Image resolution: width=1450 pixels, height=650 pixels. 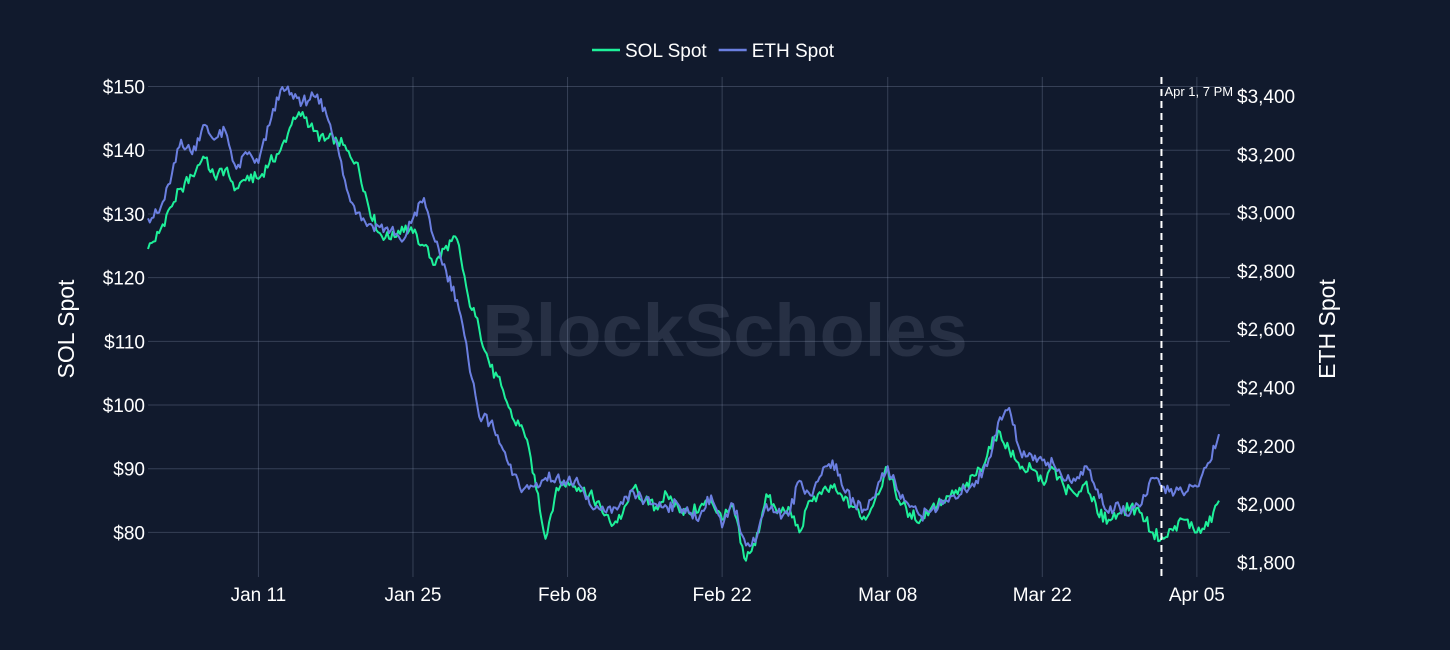 What do you see at coordinates (887, 595) in the screenshot?
I see `x-tick-label: Mar 08` at bounding box center [887, 595].